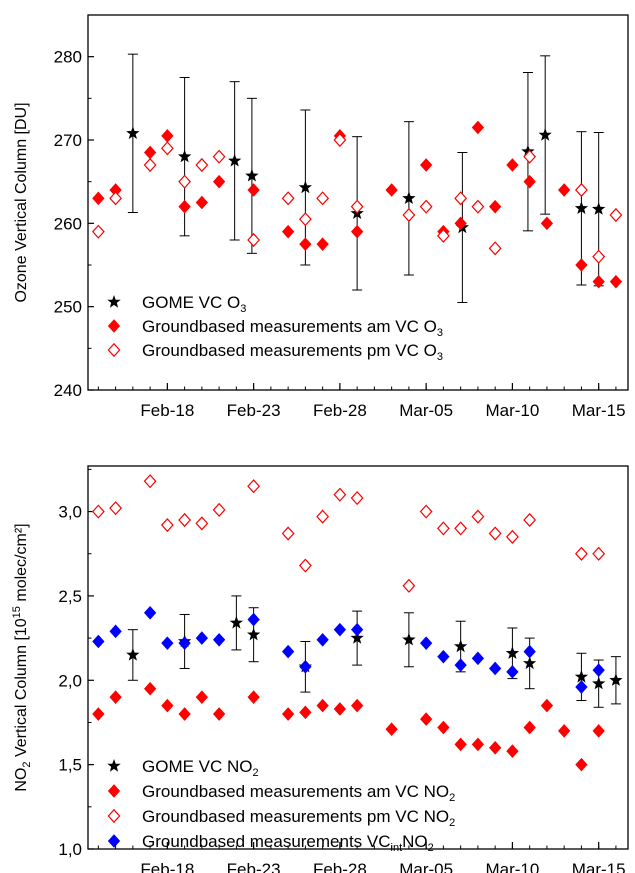 This screenshot has width=635, height=873. I want to click on legend-label: Groundbased measurements pm VC O3, so click(292, 352).